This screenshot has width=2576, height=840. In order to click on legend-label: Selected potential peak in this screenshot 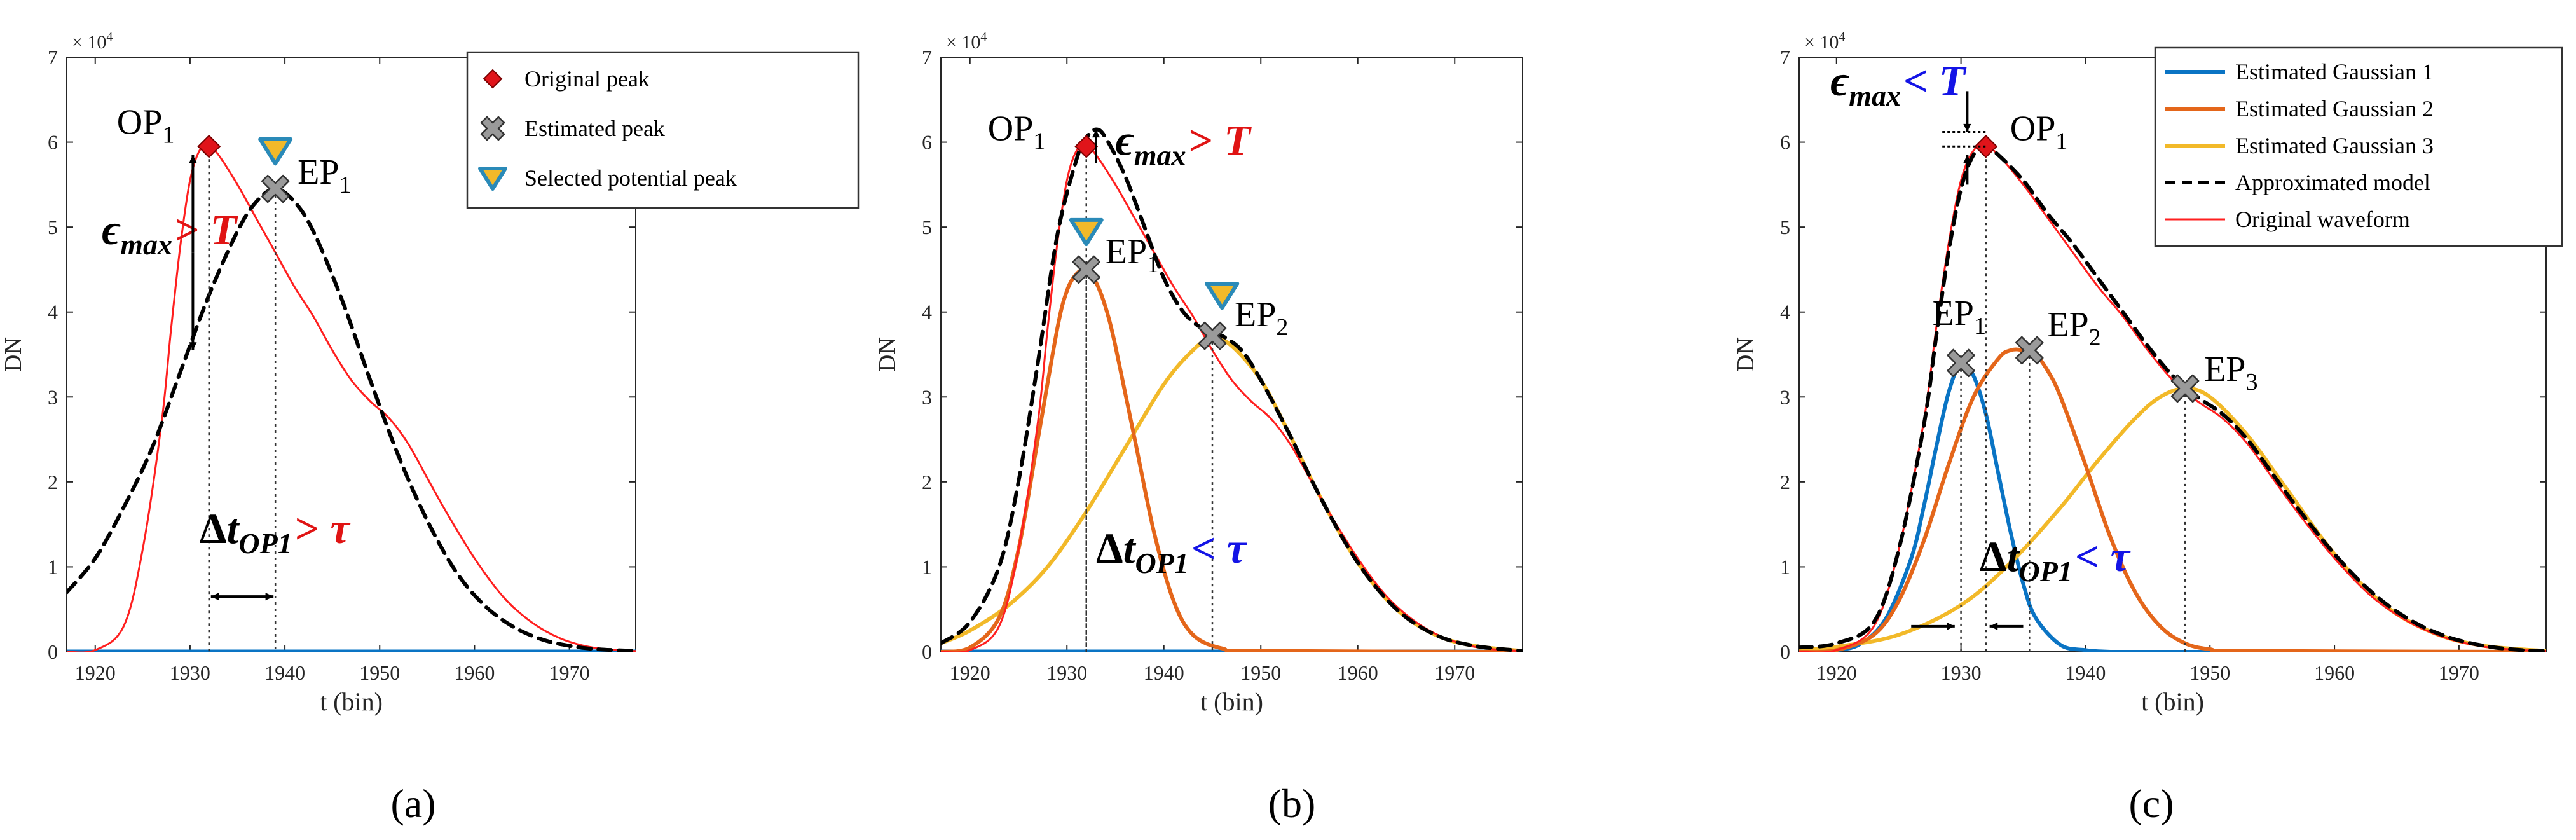, I will do `click(630, 178)`.